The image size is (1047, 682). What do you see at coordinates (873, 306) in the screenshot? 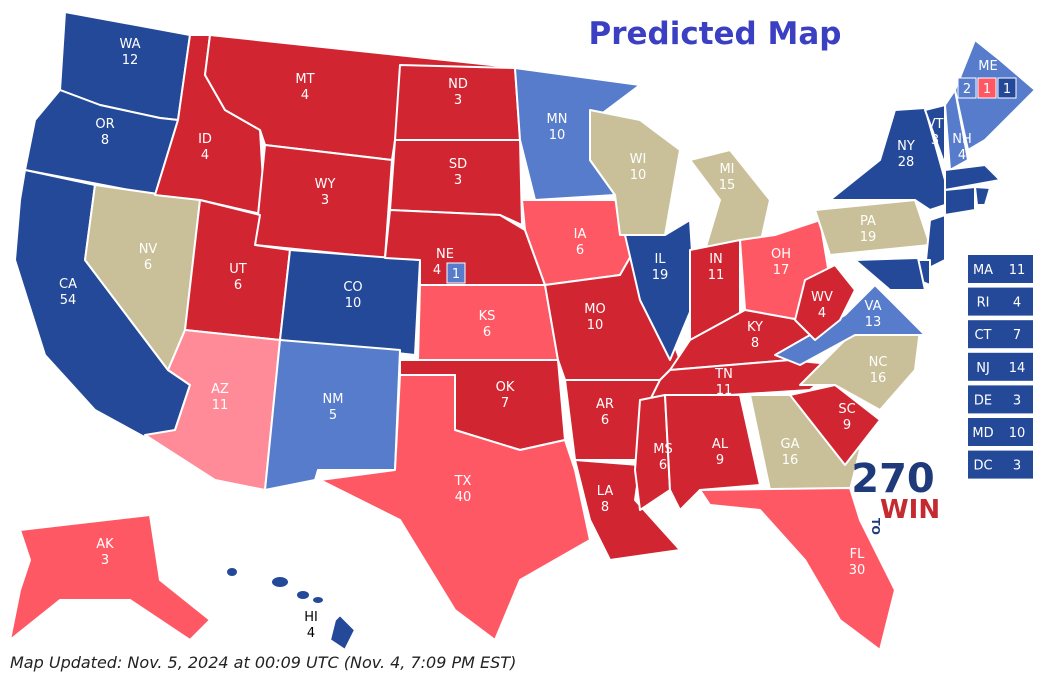
I see `state-abbr: VA` at bounding box center [873, 306].